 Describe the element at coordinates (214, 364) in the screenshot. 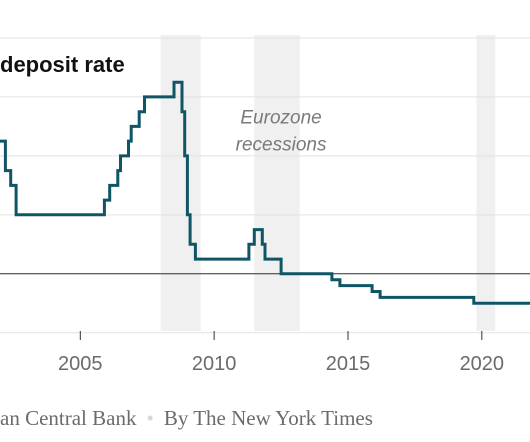

I see `x-tick-label: 2010` at that location.